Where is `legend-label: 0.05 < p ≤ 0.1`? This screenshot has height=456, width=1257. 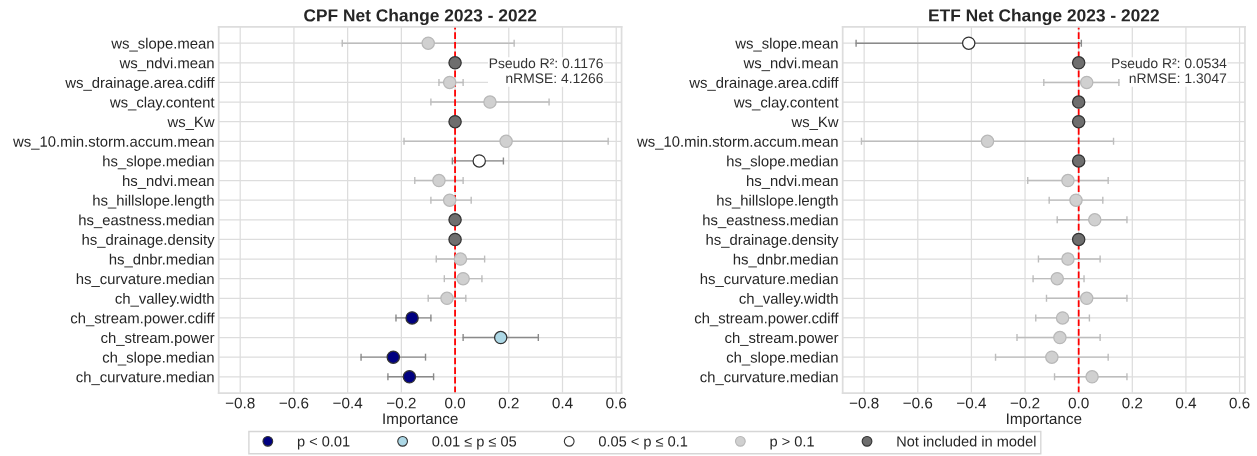
legend-label: 0.05 < p ≤ 0.1 is located at coordinates (643, 443).